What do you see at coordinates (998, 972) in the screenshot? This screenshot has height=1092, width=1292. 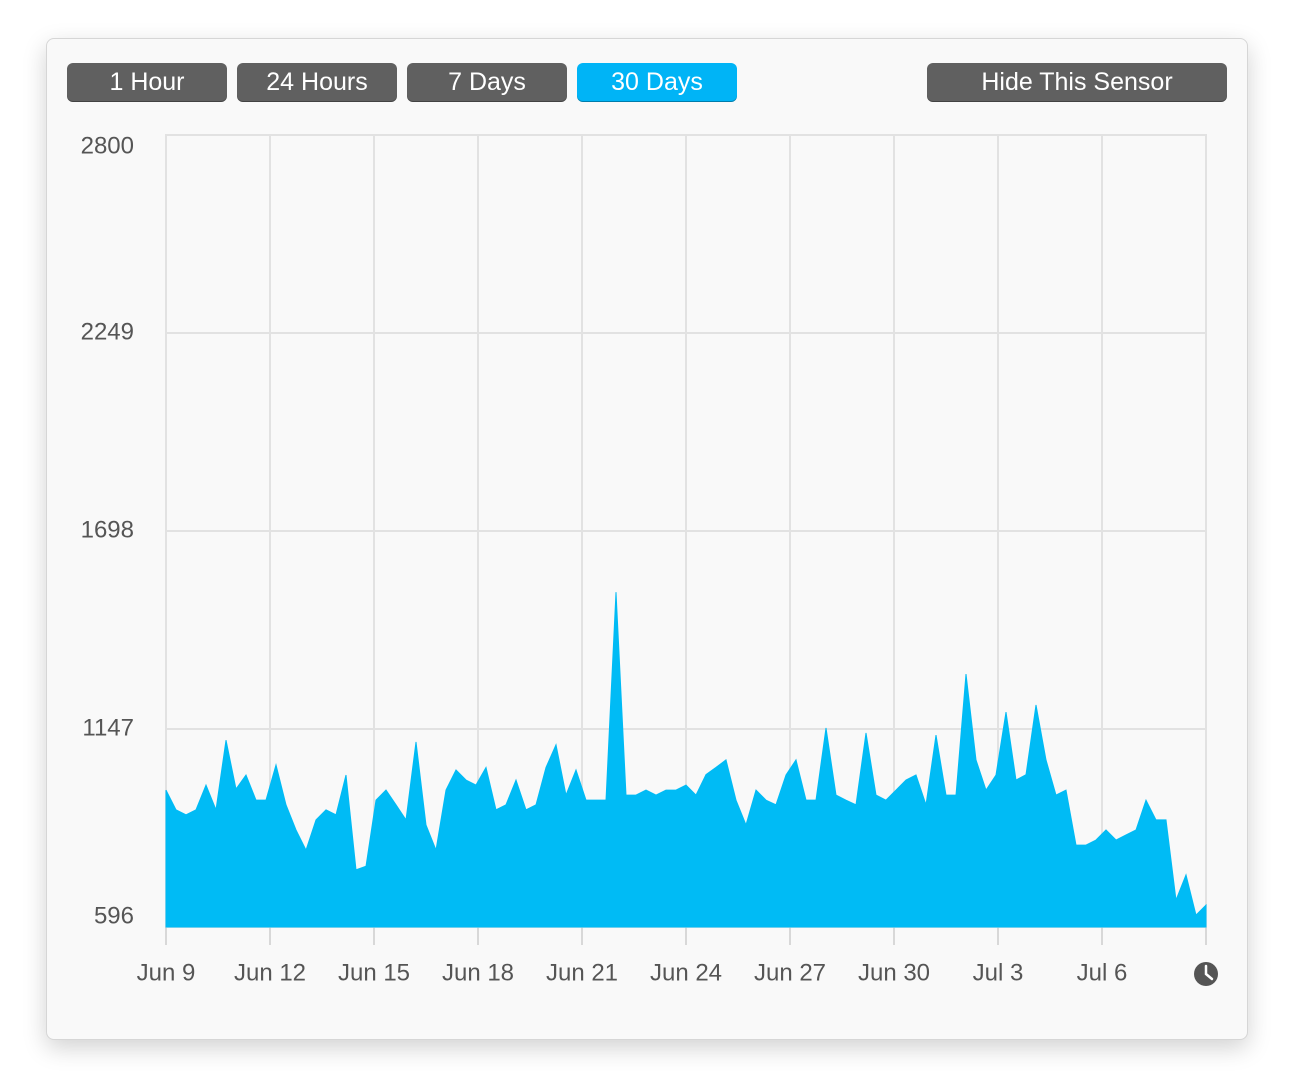 I see `x-tick-label: Jul 3` at bounding box center [998, 972].